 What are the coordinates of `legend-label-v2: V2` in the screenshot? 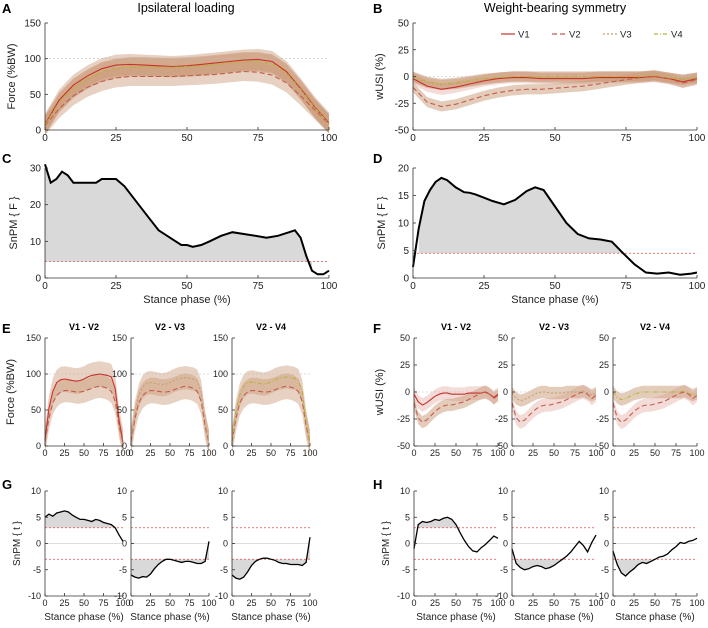 It's located at (575, 35).